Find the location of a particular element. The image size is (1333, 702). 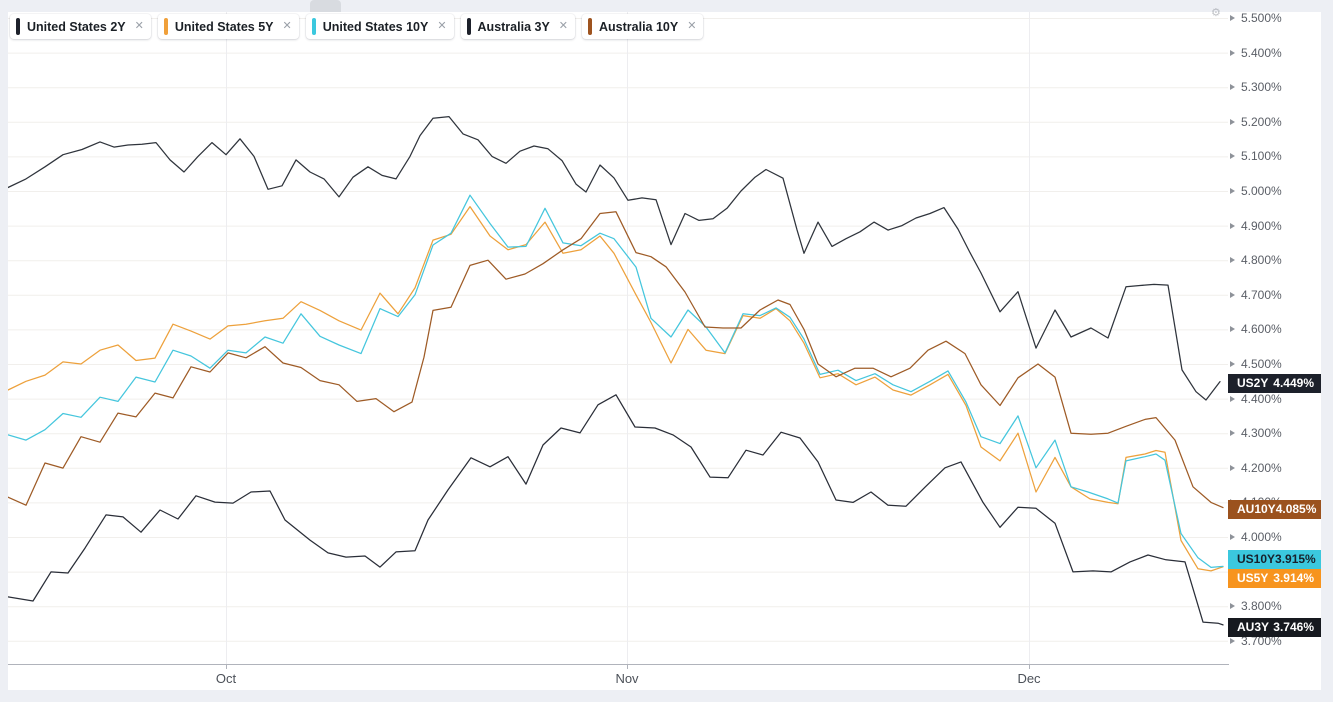

y-axis-label-text: 5.000% is located at coordinates (1261, 191).